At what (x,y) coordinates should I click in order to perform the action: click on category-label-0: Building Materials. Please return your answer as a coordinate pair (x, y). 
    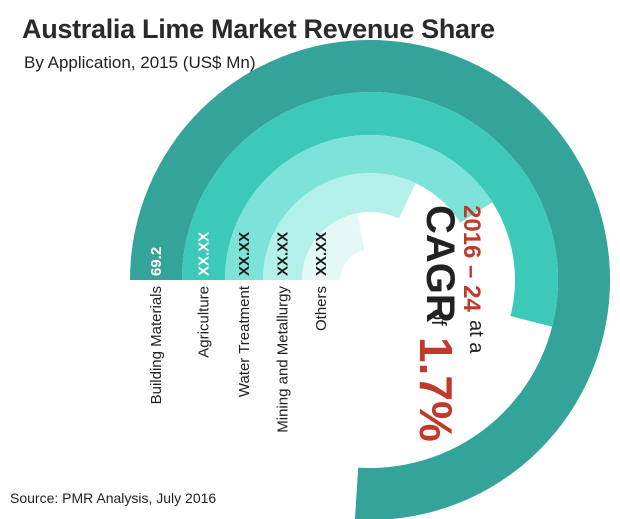
    Looking at the image, I should click on (156, 345).